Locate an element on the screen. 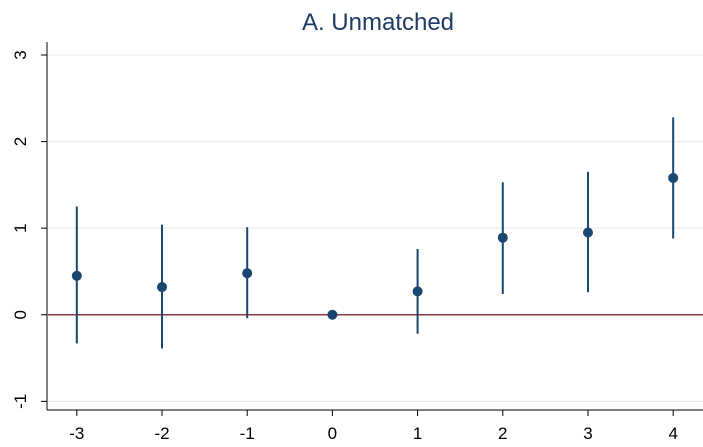 The width and height of the screenshot is (703, 447). x-tick-label: 0 is located at coordinates (332, 433).